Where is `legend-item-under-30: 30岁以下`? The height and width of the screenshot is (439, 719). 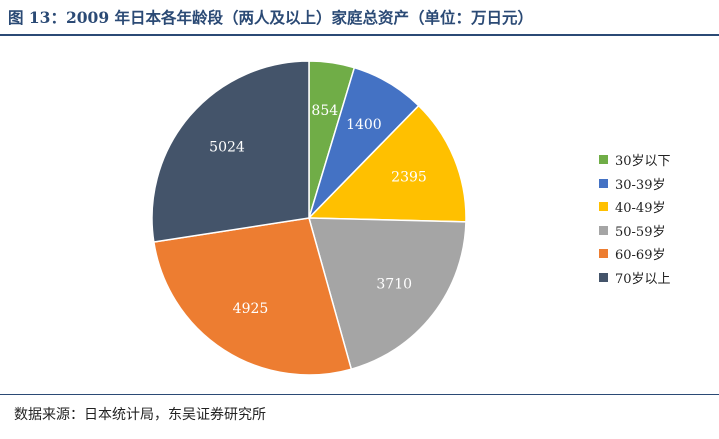 legend-item-under-30: 30岁以下 is located at coordinates (635, 159).